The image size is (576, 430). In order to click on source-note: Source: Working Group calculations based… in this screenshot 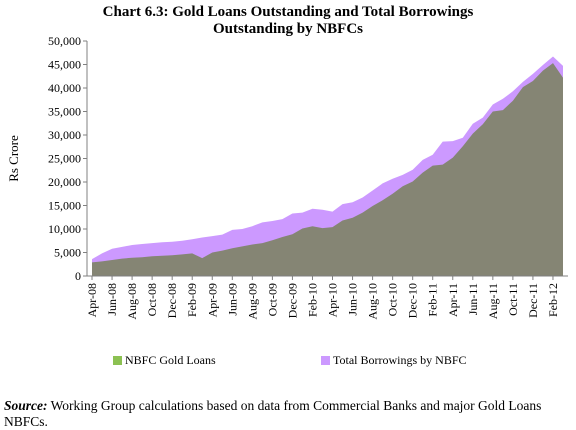, I will do `click(288, 414)`.